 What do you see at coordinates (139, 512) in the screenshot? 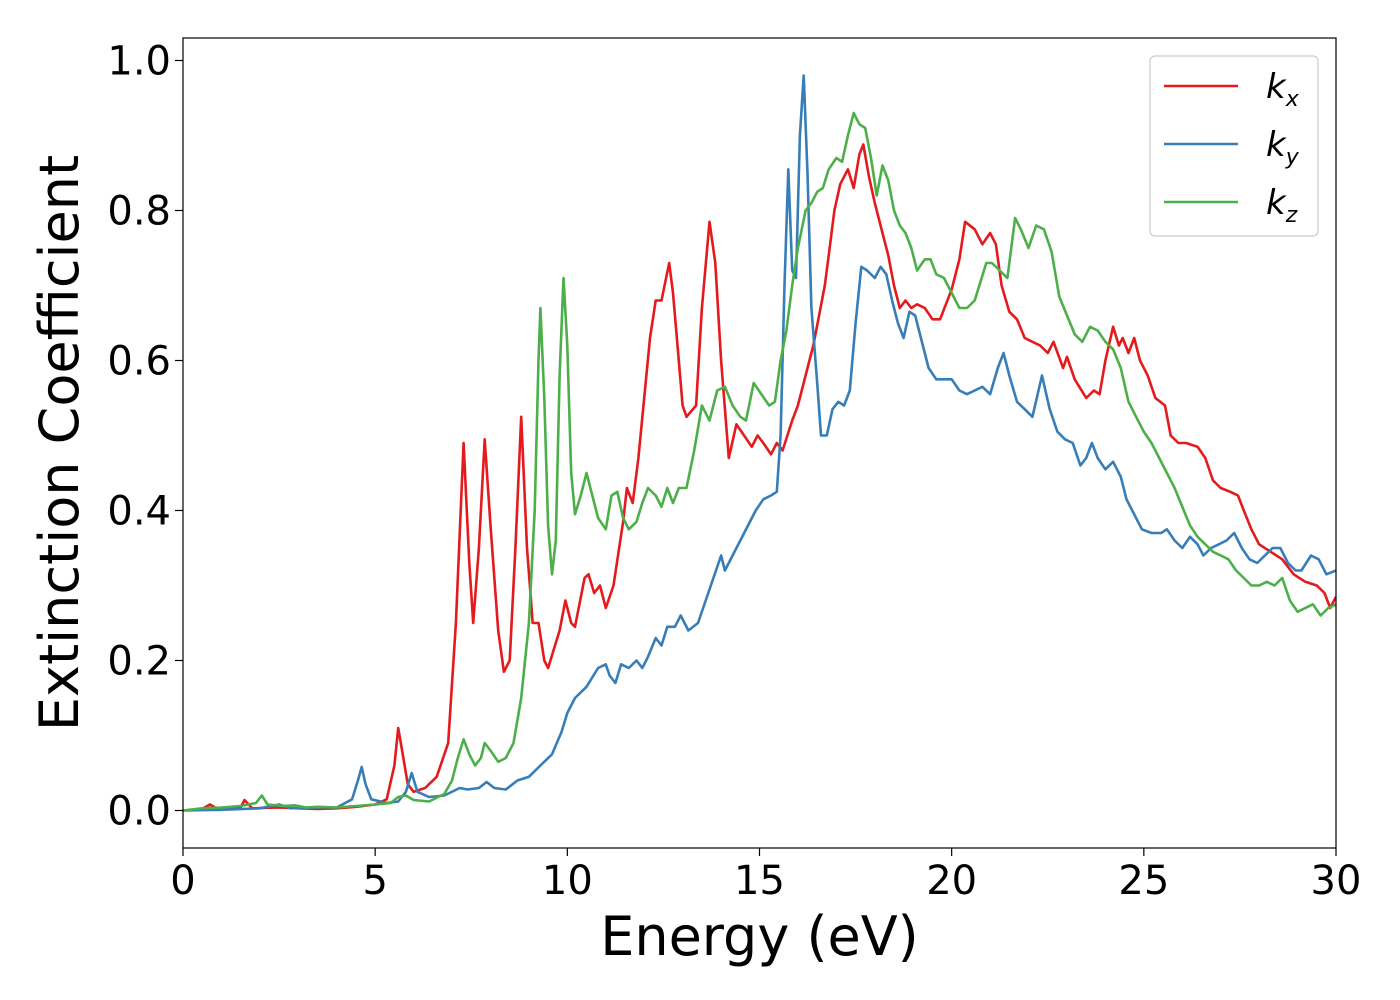
I see `y-tick-label: 0.4` at bounding box center [139, 512].